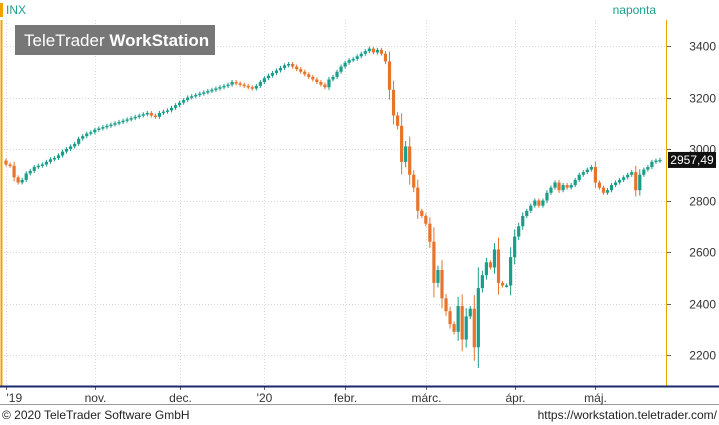 The height and width of the screenshot is (425, 719). I want to click on last-price-bg, so click(692, 159).